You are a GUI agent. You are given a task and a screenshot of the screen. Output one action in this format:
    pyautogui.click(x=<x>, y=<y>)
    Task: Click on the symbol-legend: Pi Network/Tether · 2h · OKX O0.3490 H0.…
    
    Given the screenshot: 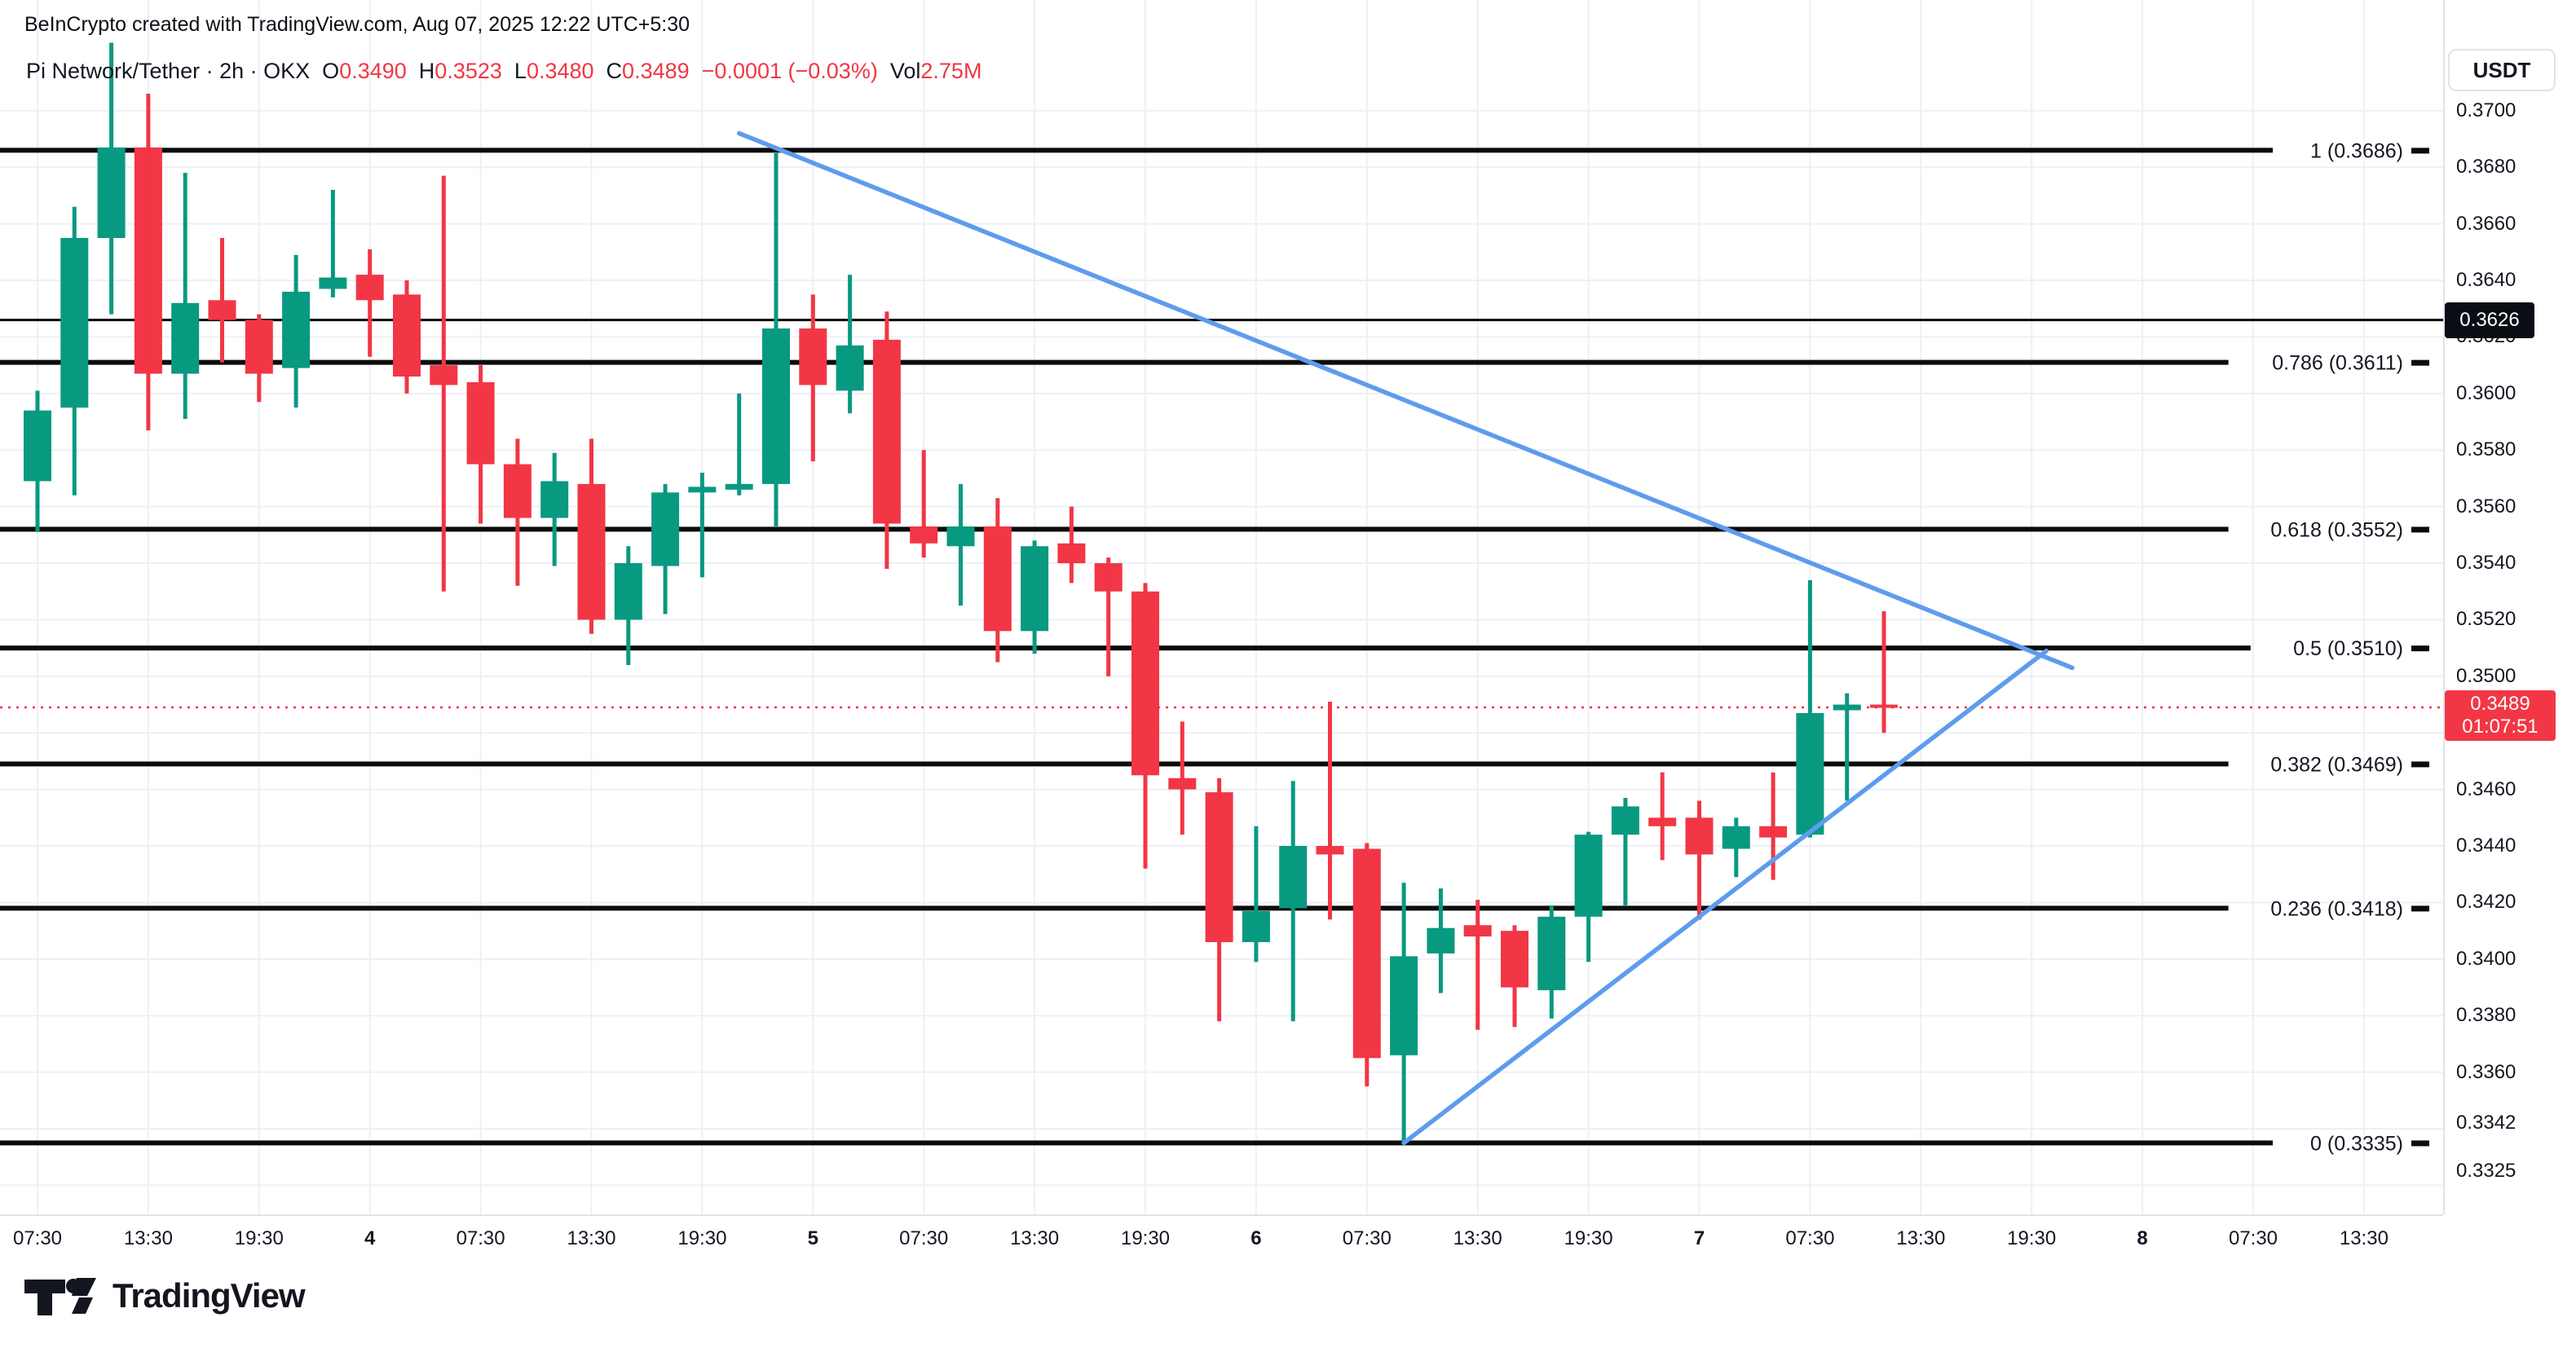 What is the action you would take?
    pyautogui.click(x=503, y=71)
    